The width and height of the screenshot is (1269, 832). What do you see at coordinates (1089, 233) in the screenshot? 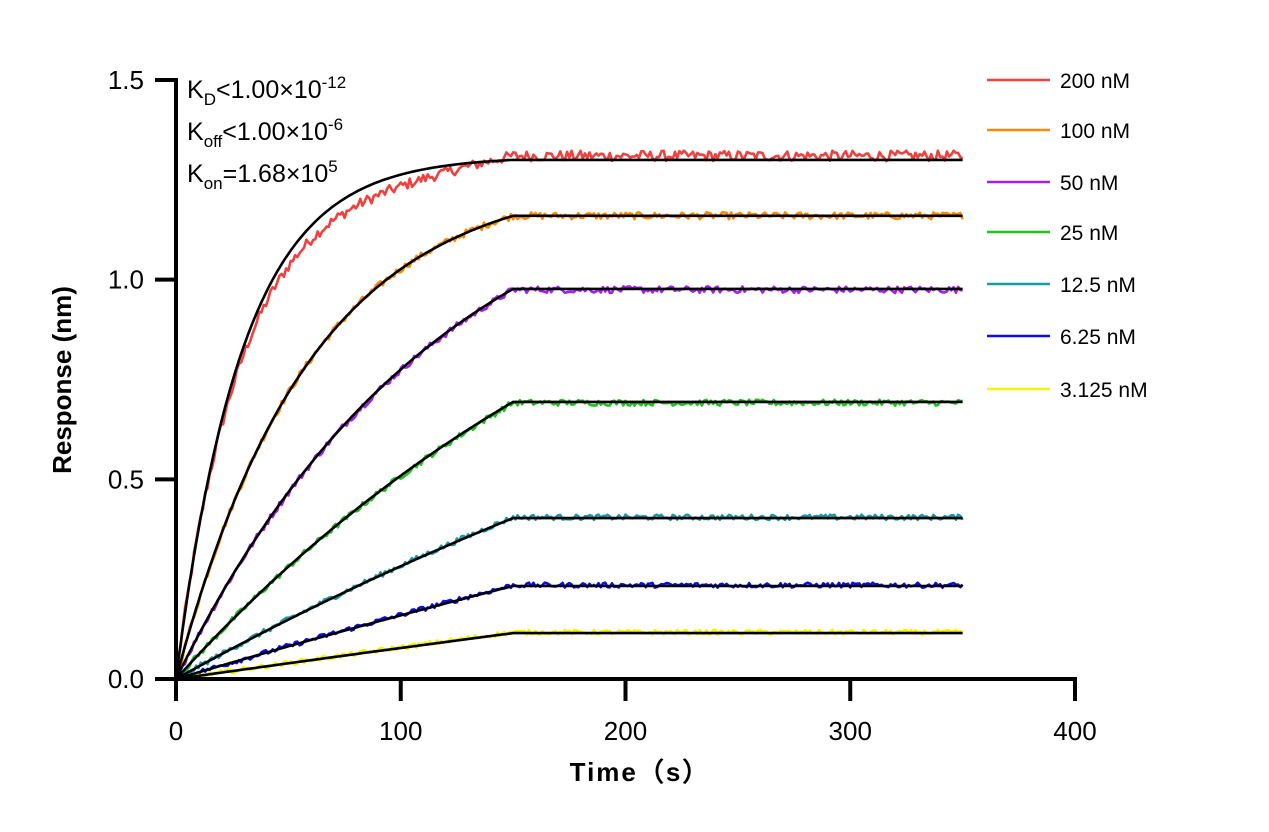
I see `legend-label: 25 nM` at bounding box center [1089, 233].